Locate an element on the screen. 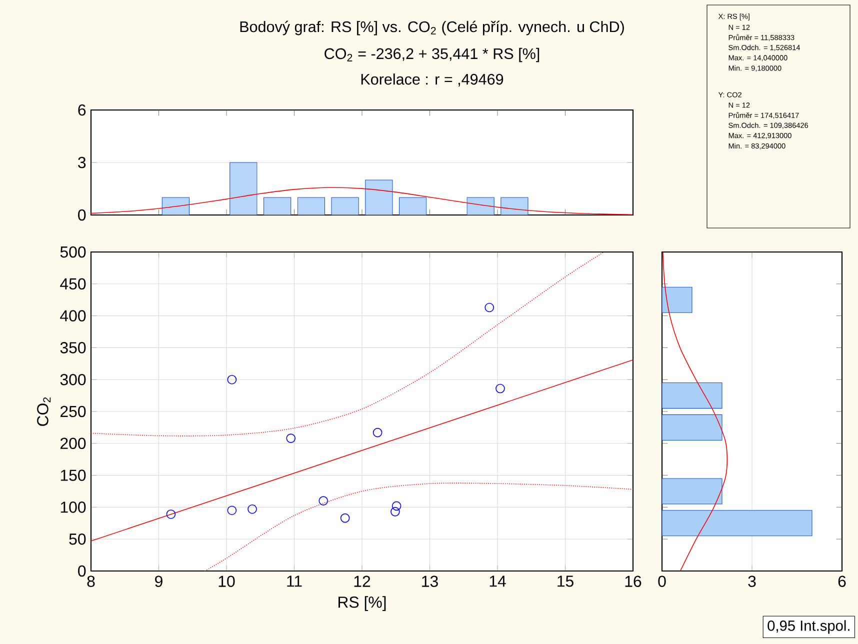 The image size is (858, 644). y-tick-label: 100 is located at coordinates (73, 507).